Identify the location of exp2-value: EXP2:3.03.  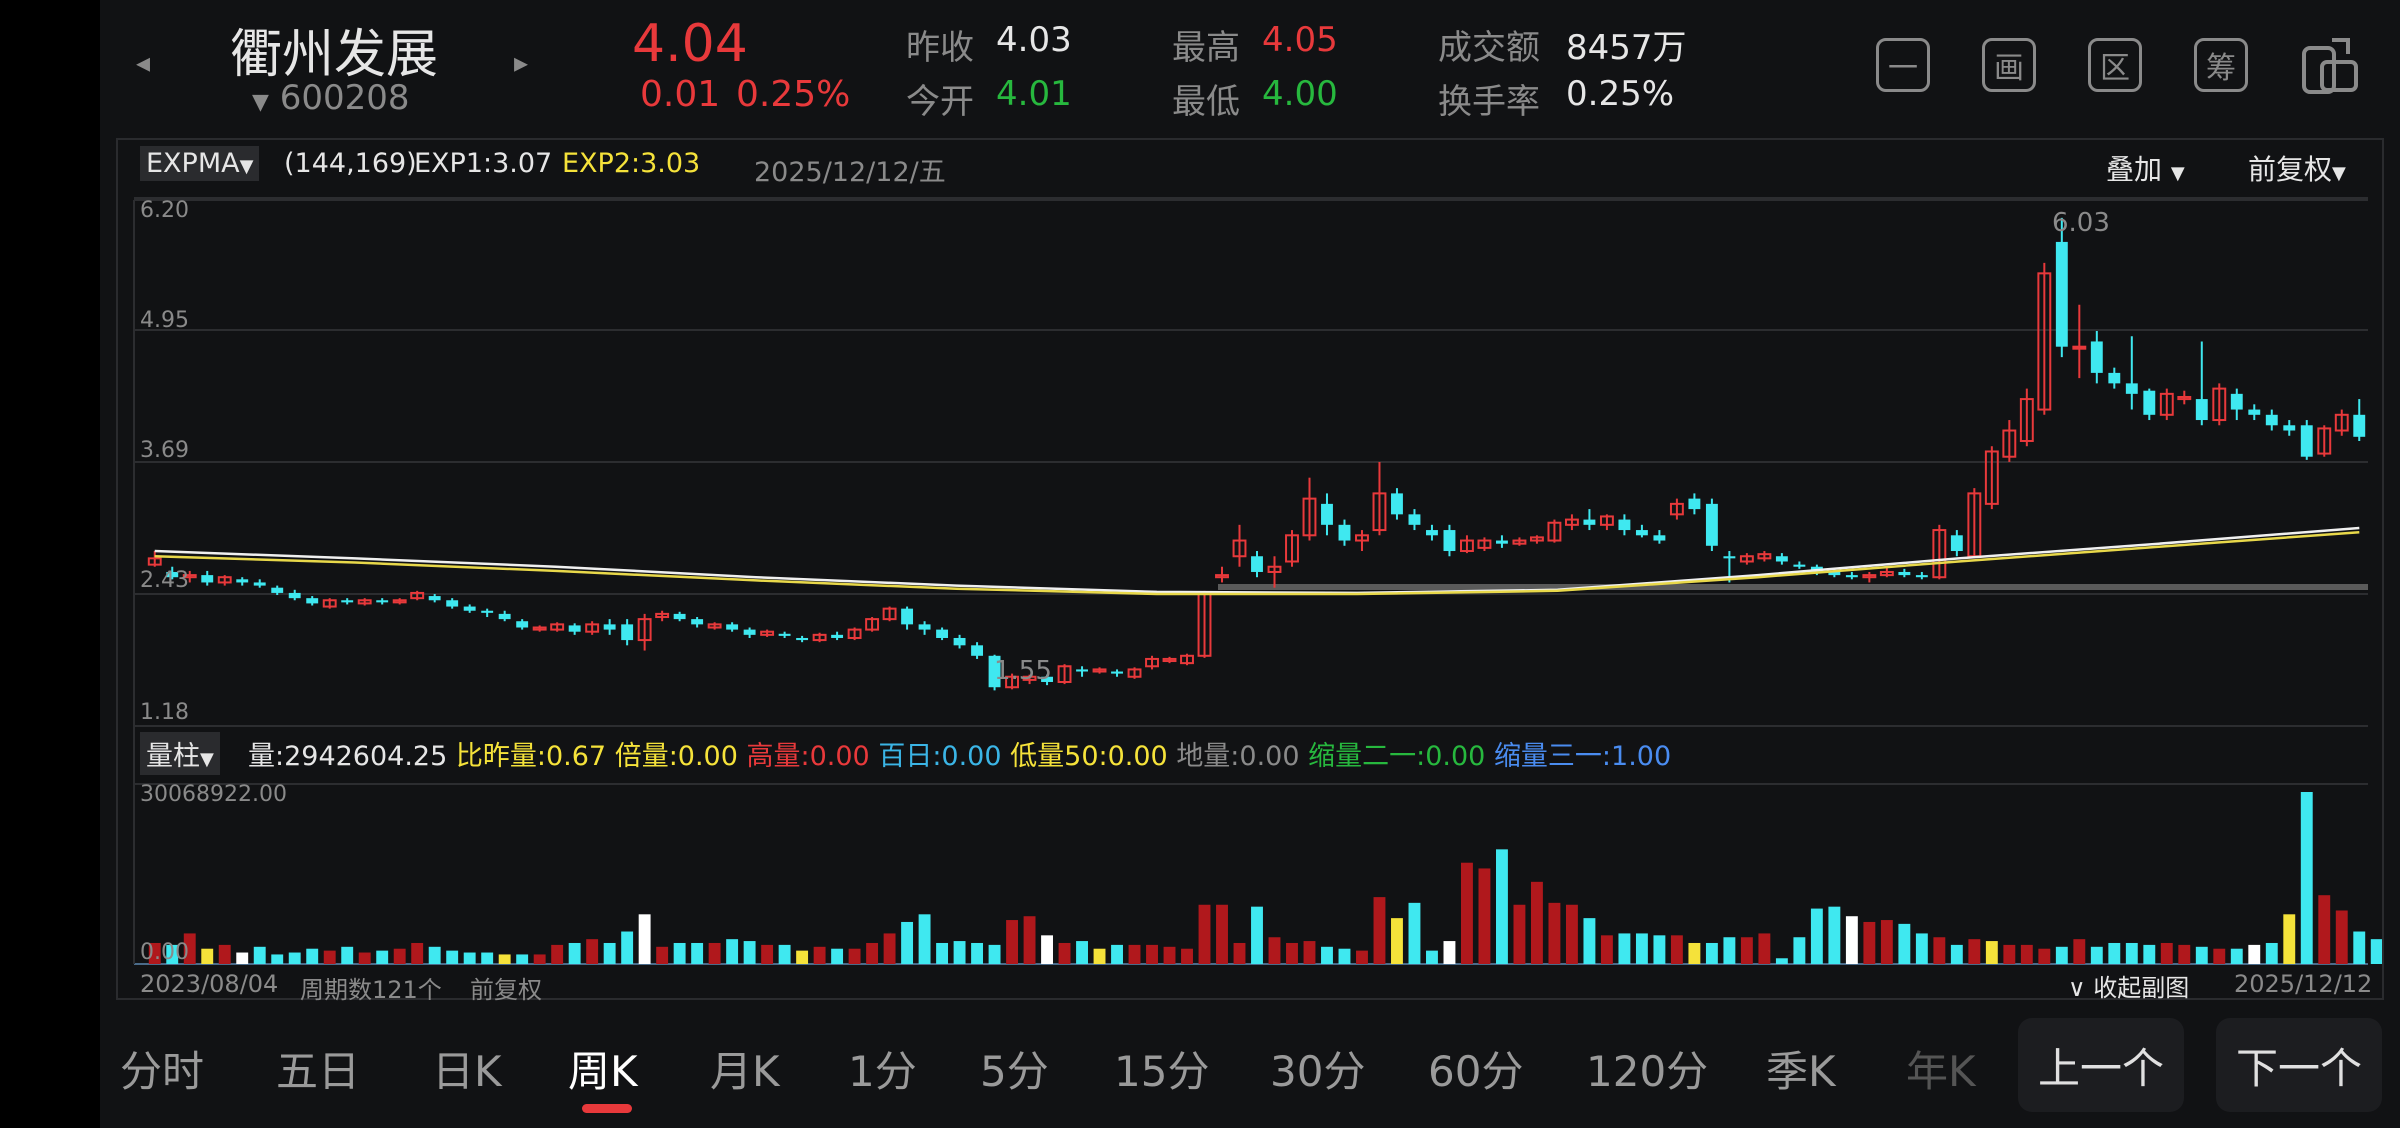
(631, 163).